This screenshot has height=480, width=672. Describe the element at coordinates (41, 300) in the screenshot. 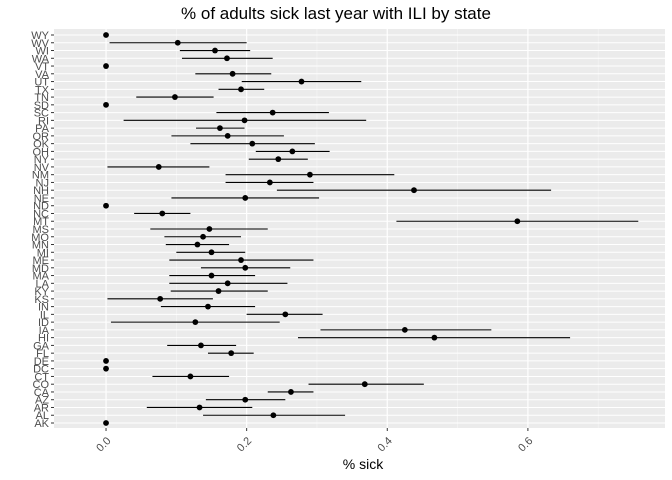

I see `y-tick-label: KS` at that location.